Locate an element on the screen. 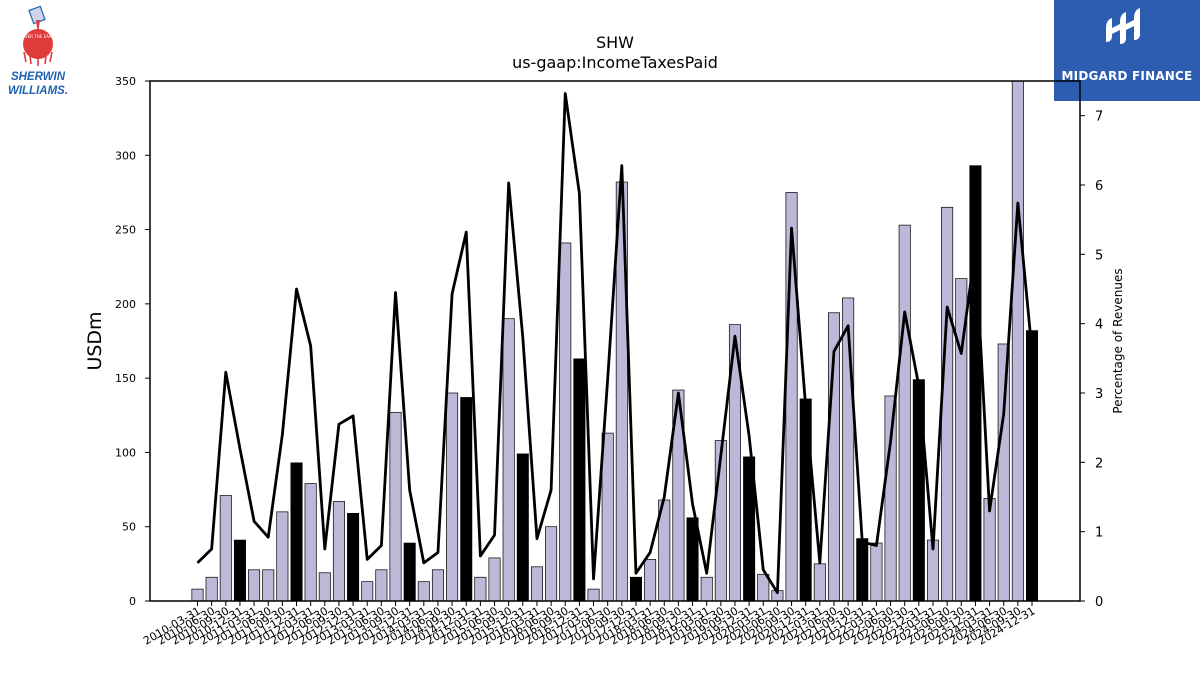  sherwin-williams-logo: COVER THE EARTH SHERWIN WILLIAMS. is located at coordinates (40, 50).